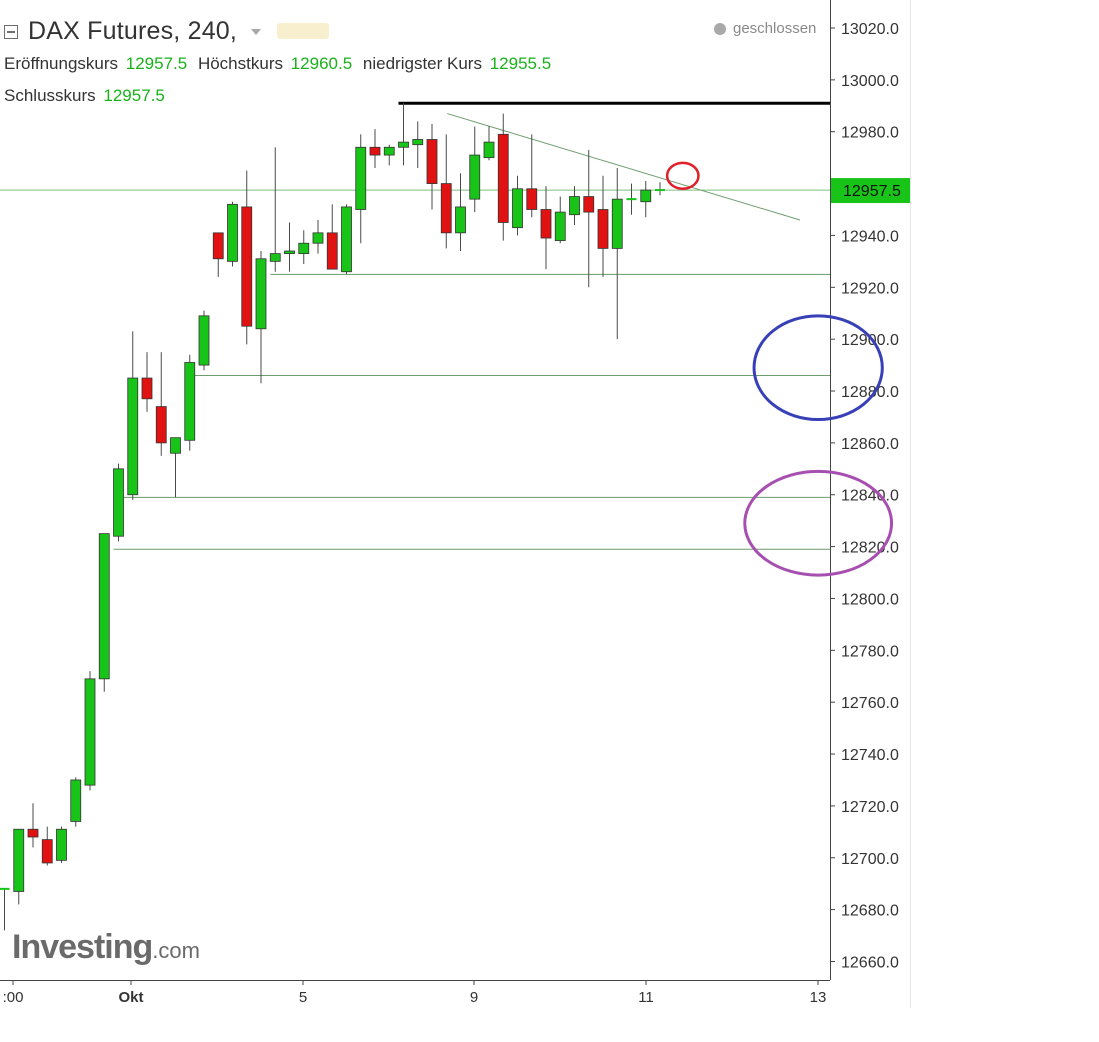 The width and height of the screenshot is (1099, 1042). Describe the element at coordinates (682, 176) in the screenshot. I see `red-ellipse` at that location.